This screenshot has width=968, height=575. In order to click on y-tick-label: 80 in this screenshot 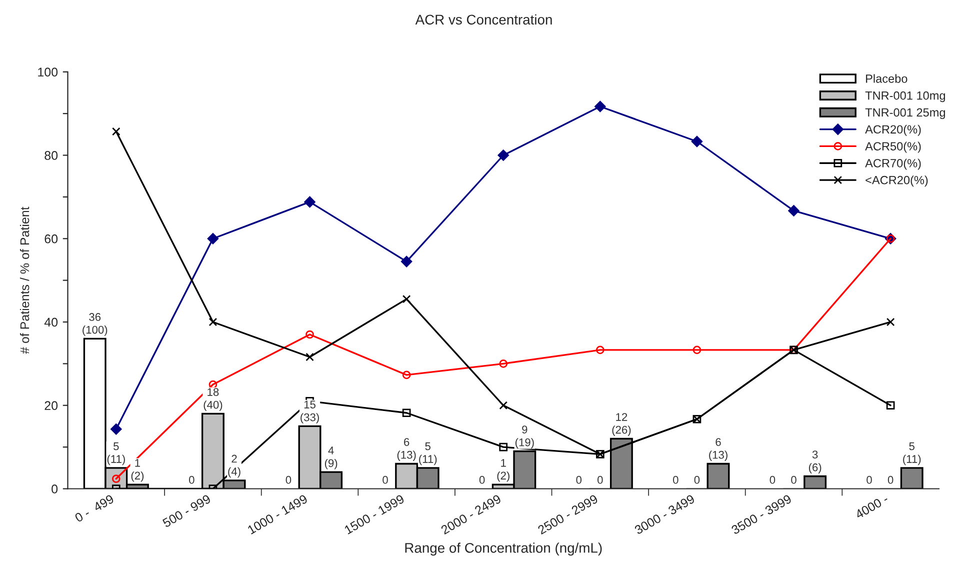, I will do `click(51, 155)`.